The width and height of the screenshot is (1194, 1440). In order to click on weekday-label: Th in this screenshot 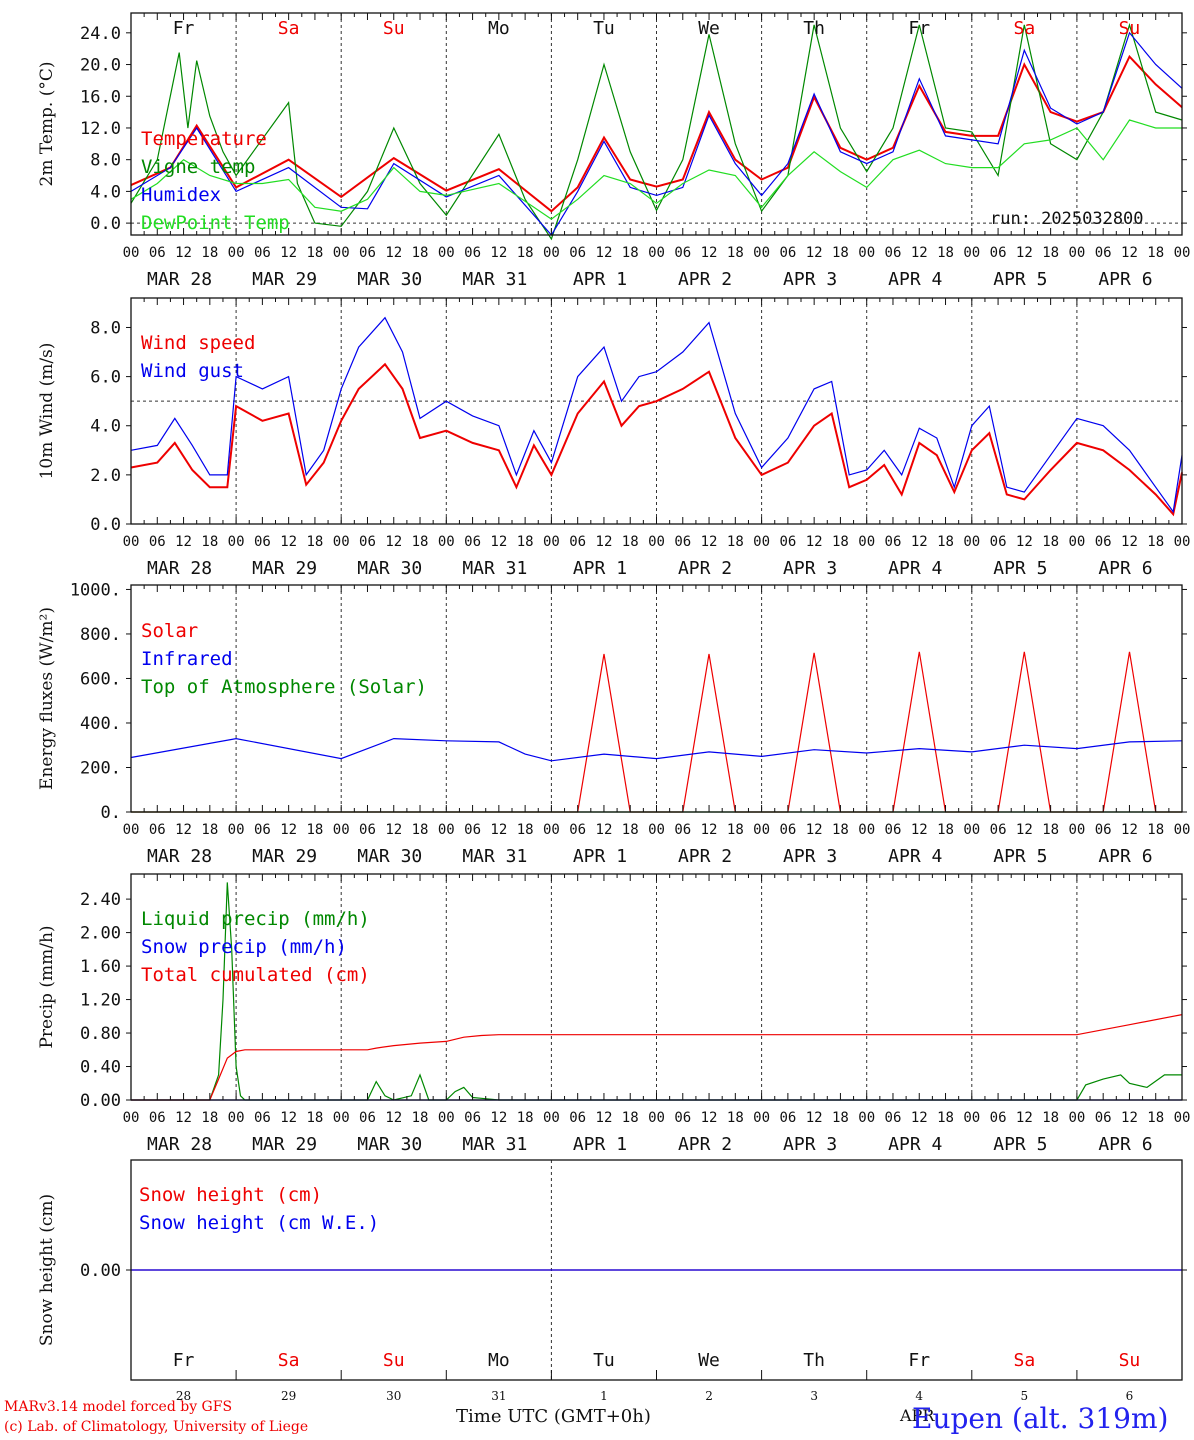, I will do `click(814, 1360)`.